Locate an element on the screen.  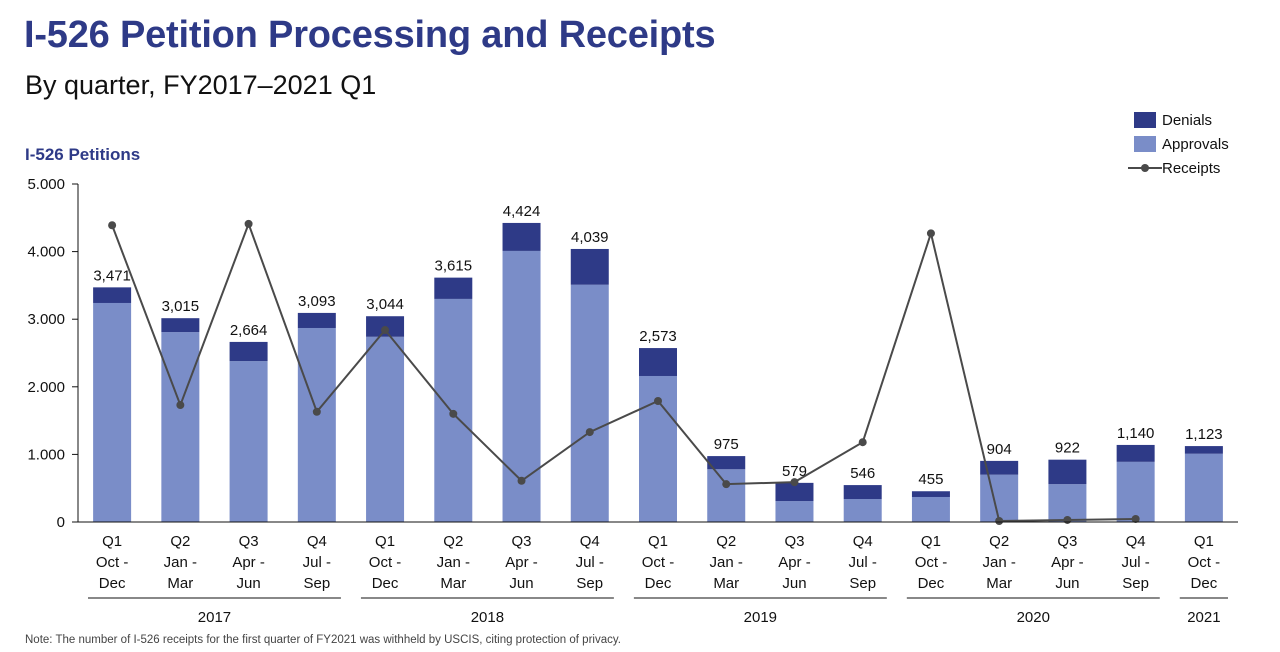
legend-item-denials: Denials is located at coordinates (1178, 120).